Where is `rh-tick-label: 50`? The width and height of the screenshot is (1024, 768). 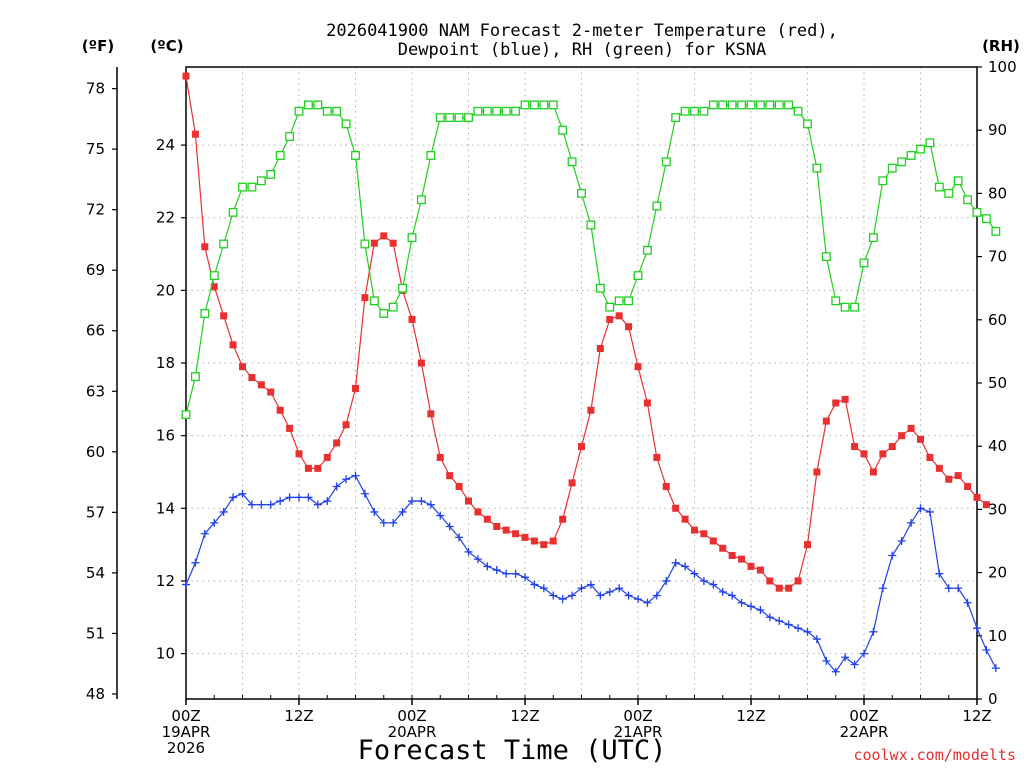 rh-tick-label: 50 is located at coordinates (997, 383).